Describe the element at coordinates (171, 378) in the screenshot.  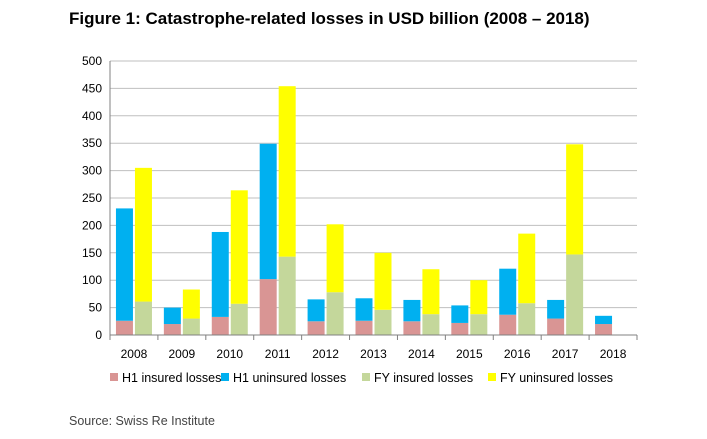
I see `legend-label: H1 insured losses` at that location.